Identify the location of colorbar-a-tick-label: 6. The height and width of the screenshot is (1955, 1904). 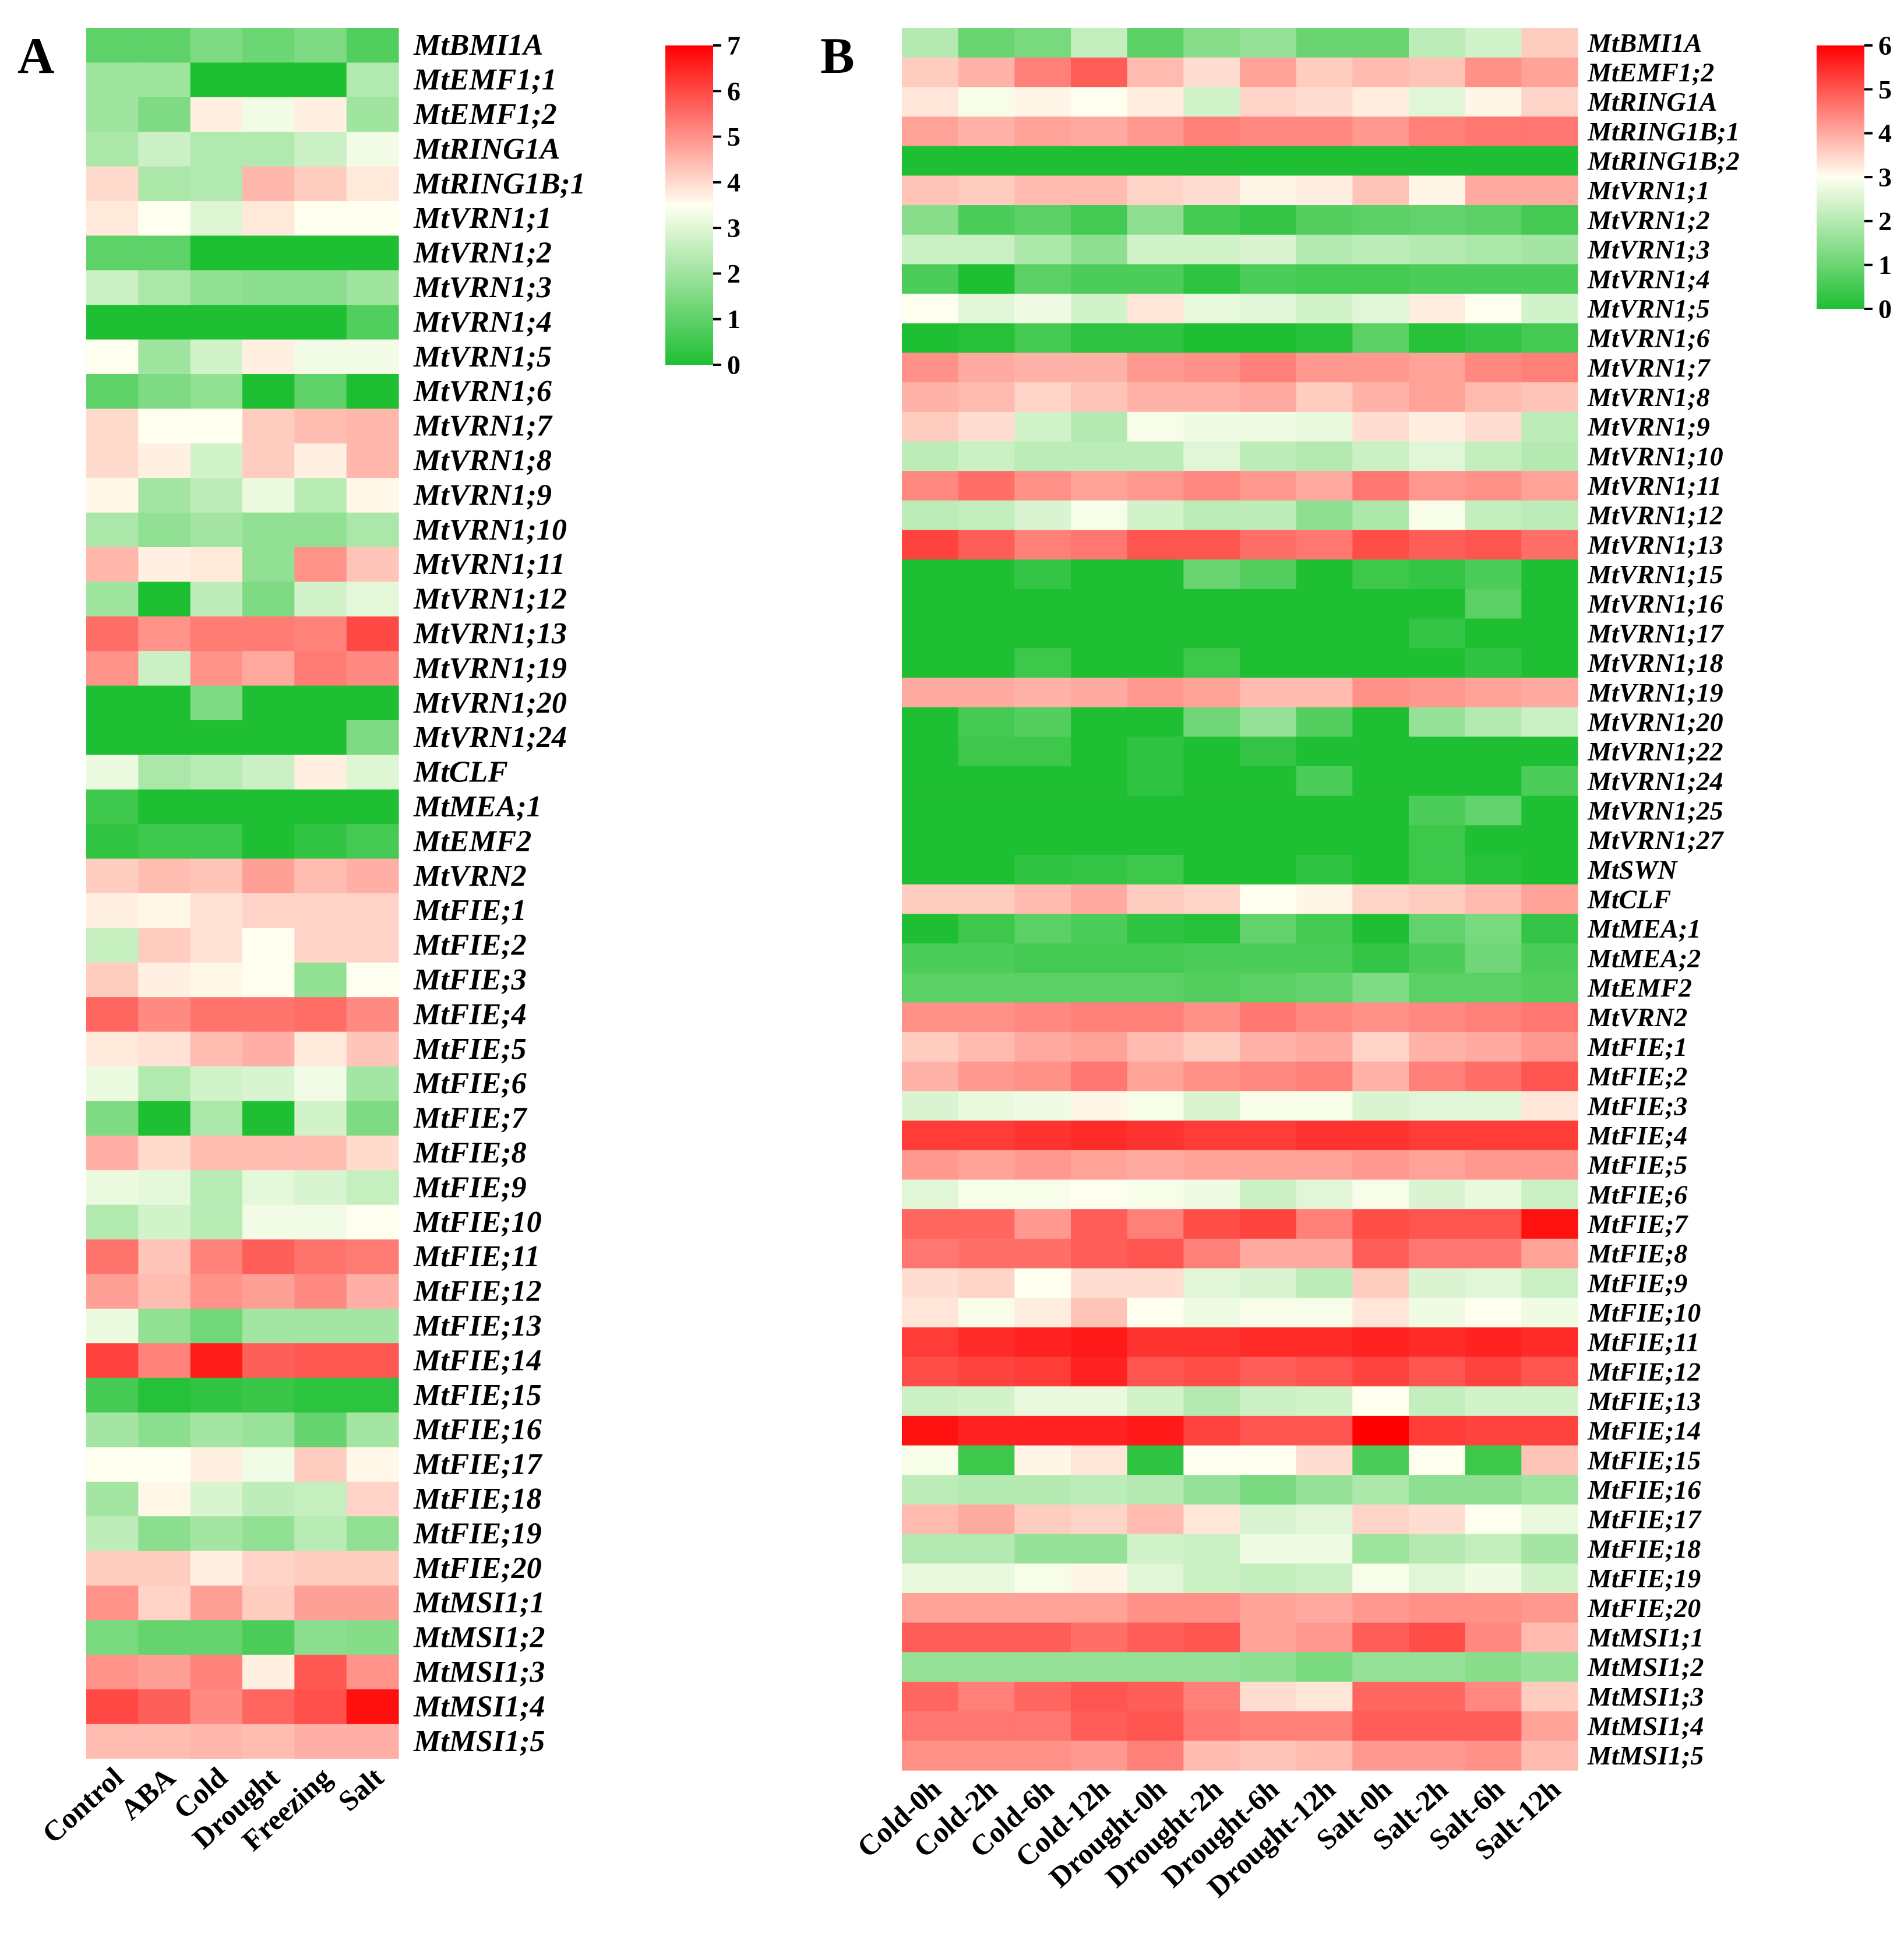
(734, 91).